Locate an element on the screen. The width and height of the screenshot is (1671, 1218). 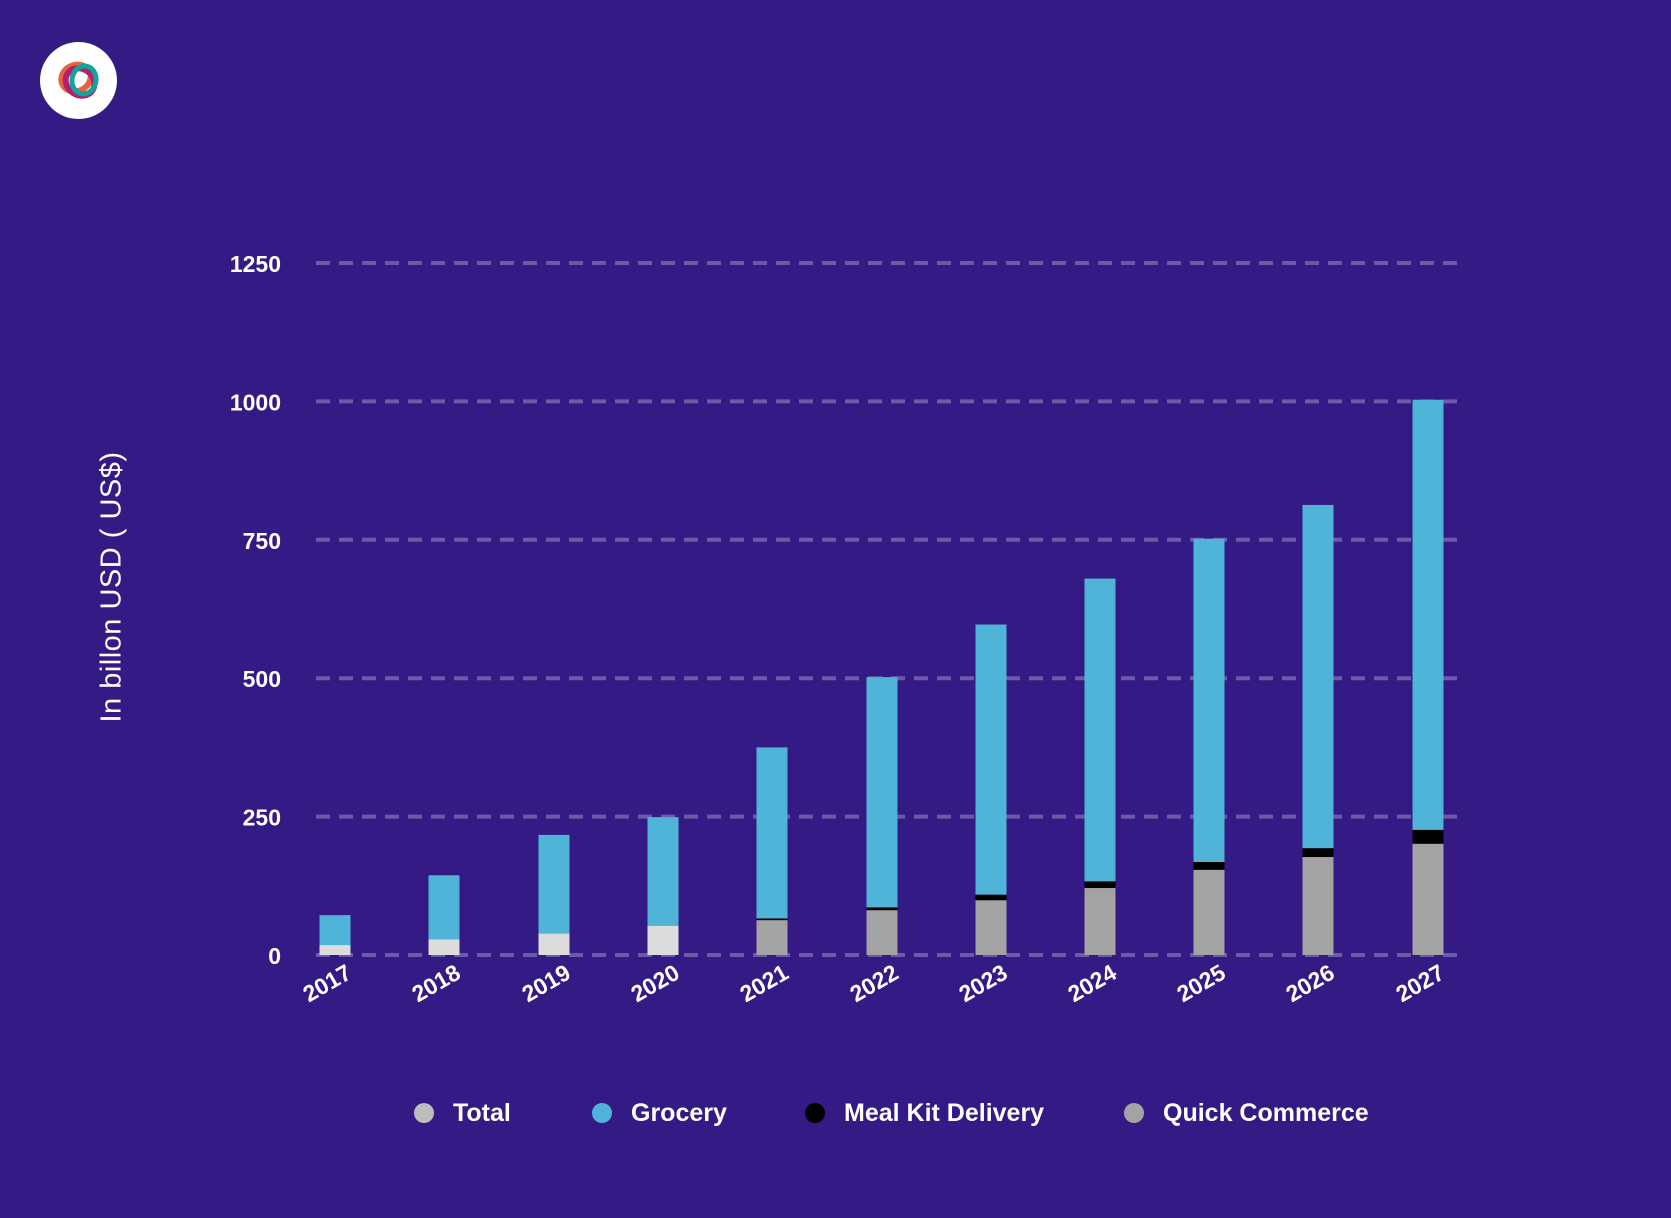
bar-segment-grocery-2017 is located at coordinates (335, 930).